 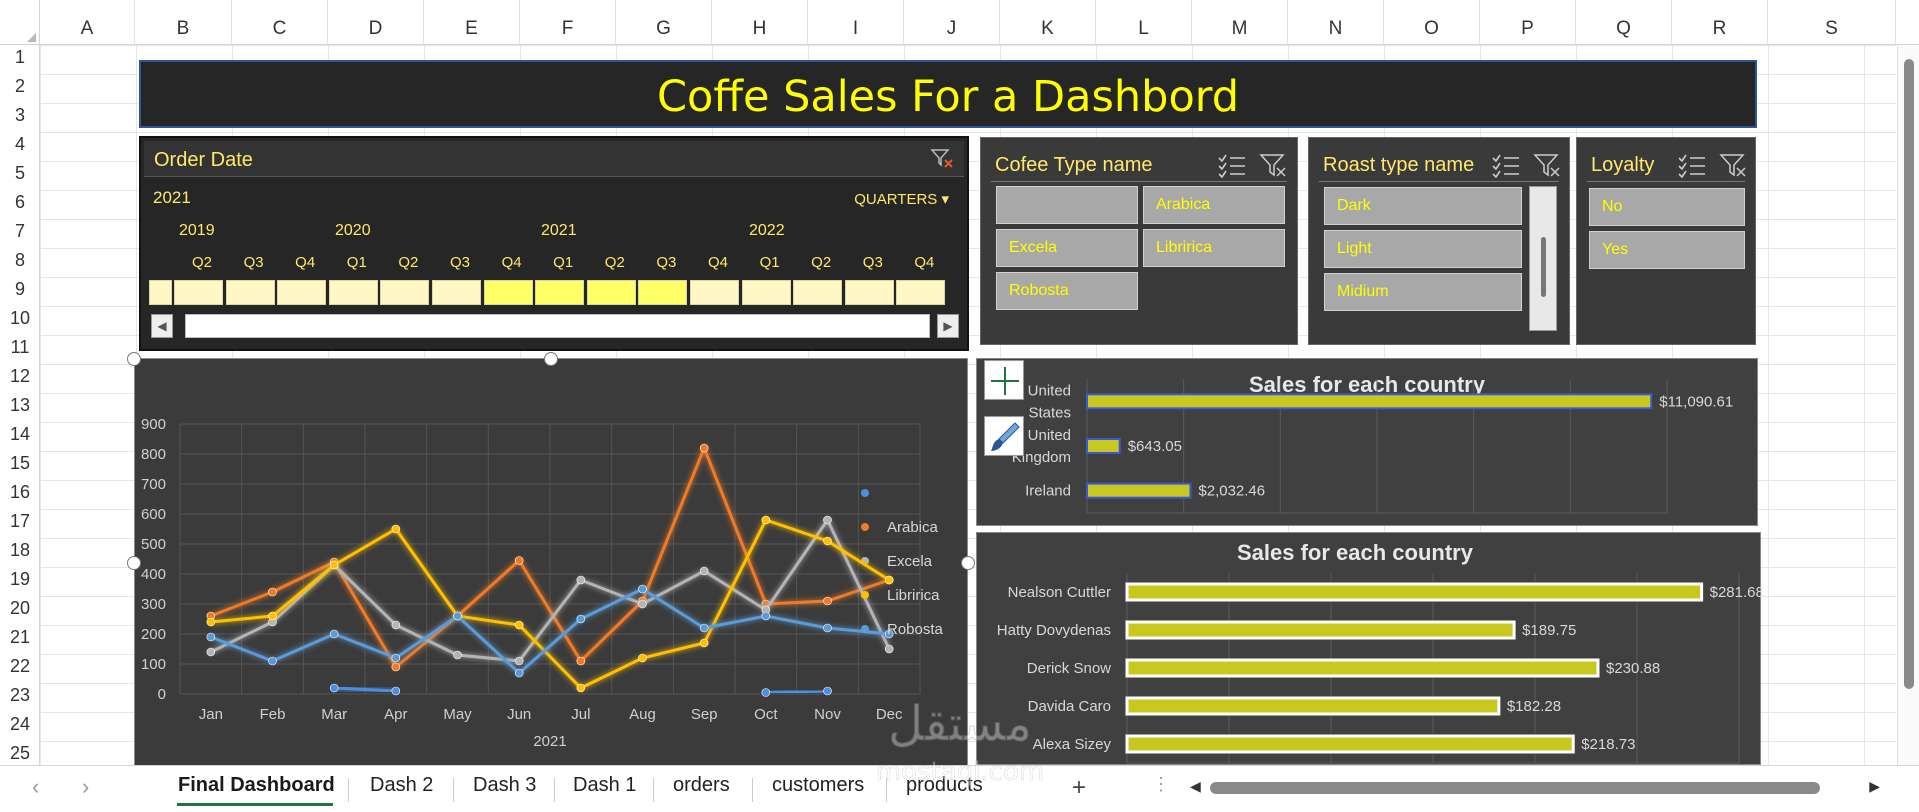 I want to click on vertical-scrollbar, so click(x=1908, y=405).